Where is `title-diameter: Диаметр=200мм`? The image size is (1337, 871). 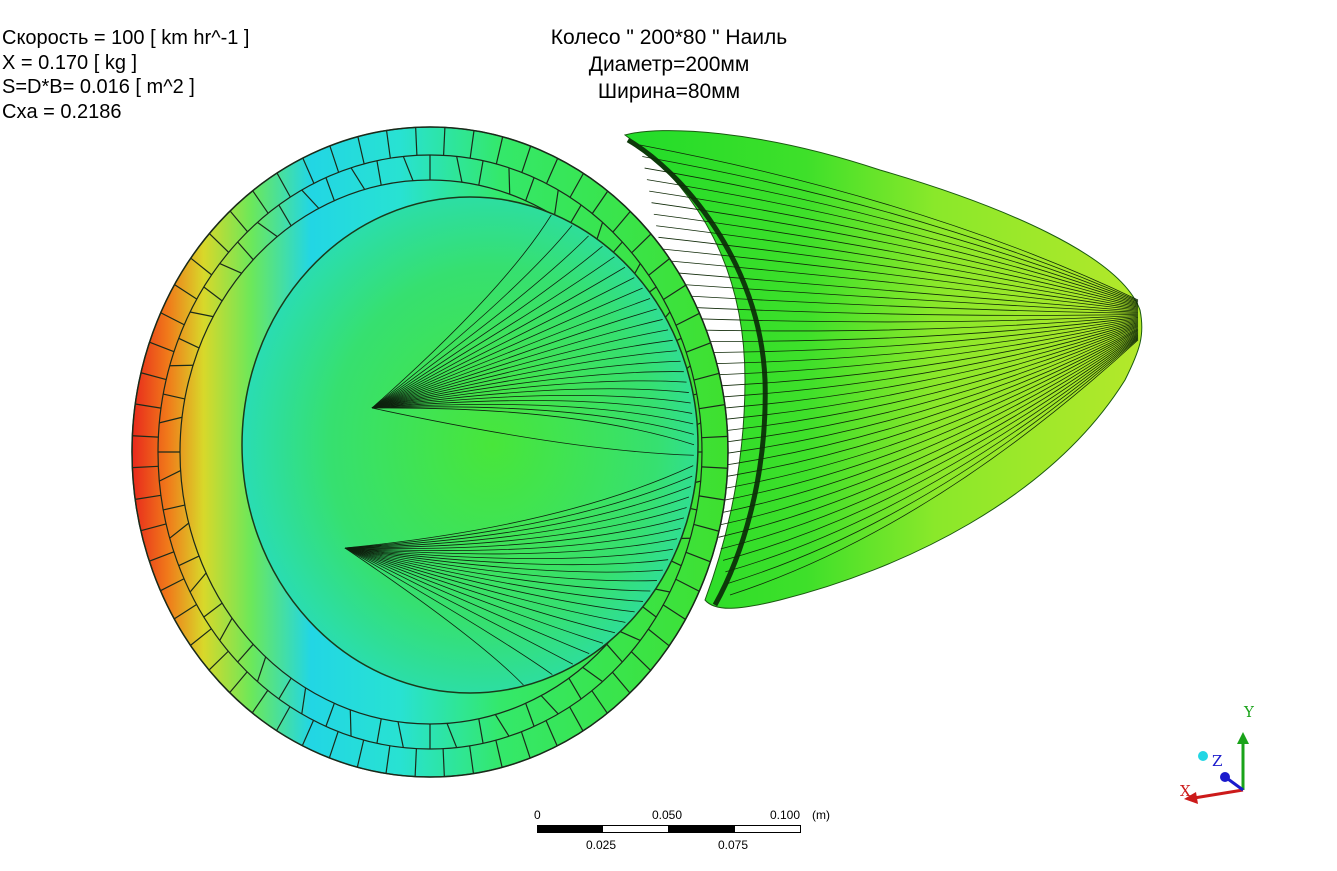
title-diameter: Диаметр=200мм is located at coordinates (669, 64).